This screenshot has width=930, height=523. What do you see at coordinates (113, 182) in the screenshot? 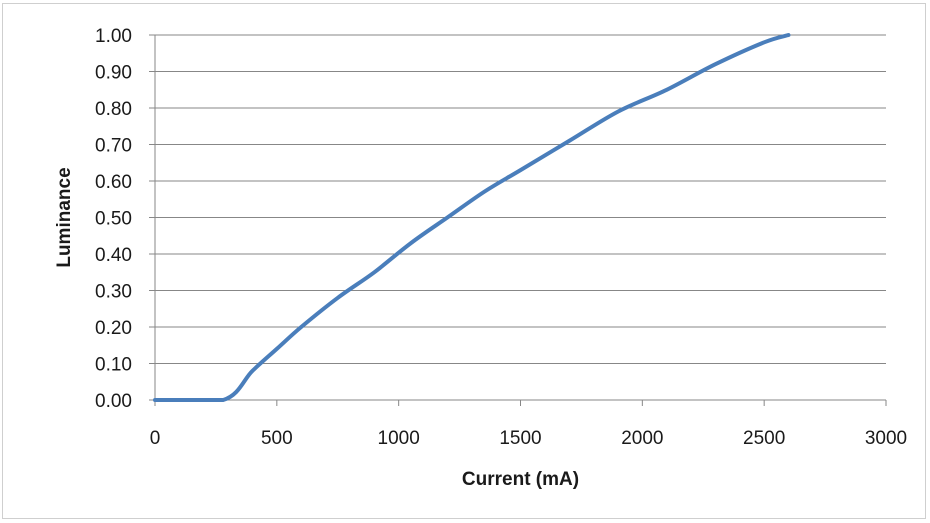
I see `y-tick-label: 0.60` at bounding box center [113, 182].